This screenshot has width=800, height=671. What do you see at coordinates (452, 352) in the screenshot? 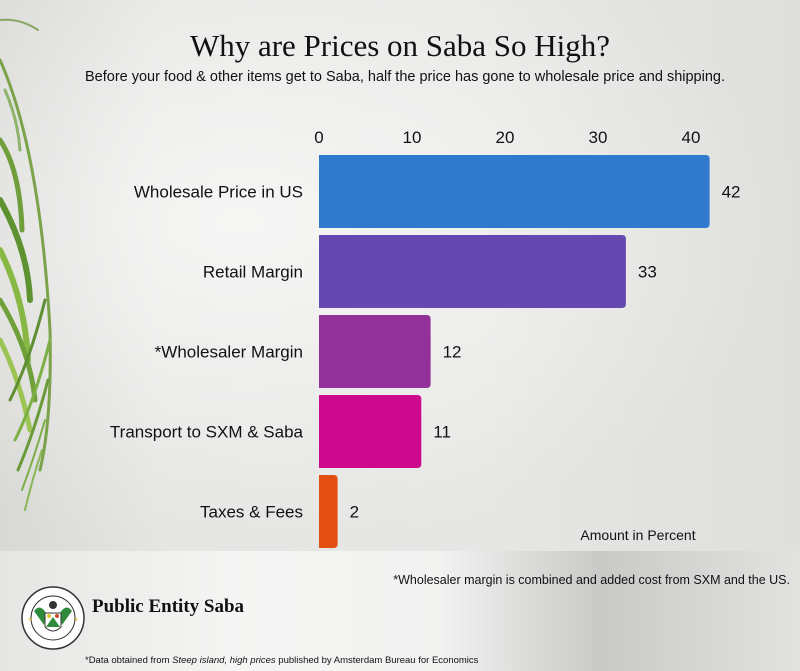
I see `data-label: 12` at bounding box center [452, 352].